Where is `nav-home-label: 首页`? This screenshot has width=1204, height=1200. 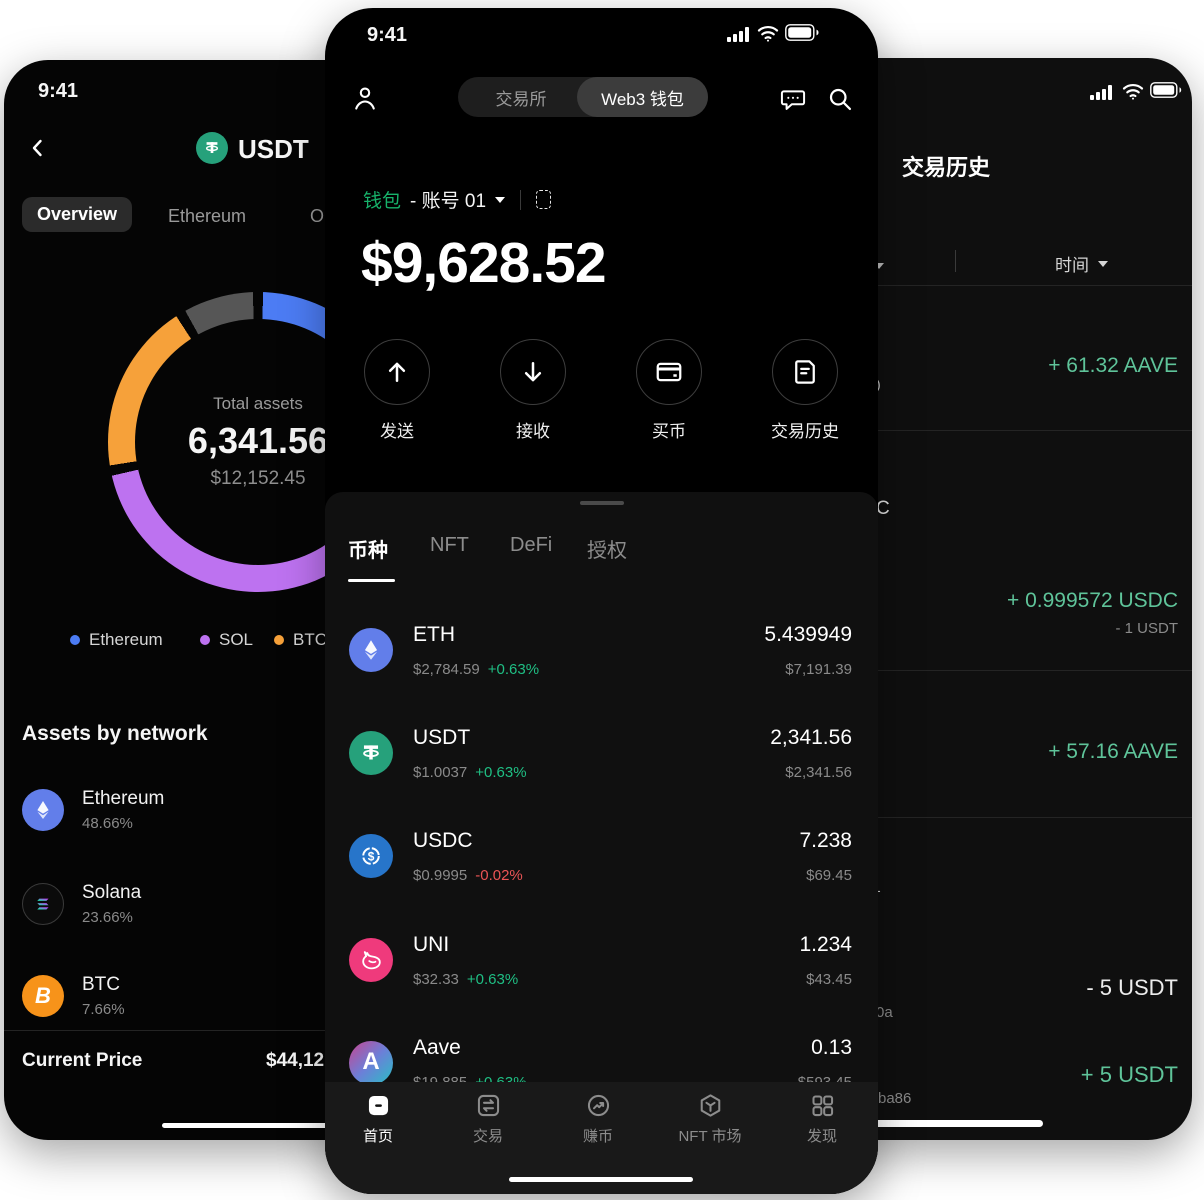 nav-home-label: 首页 is located at coordinates (377, 1136).